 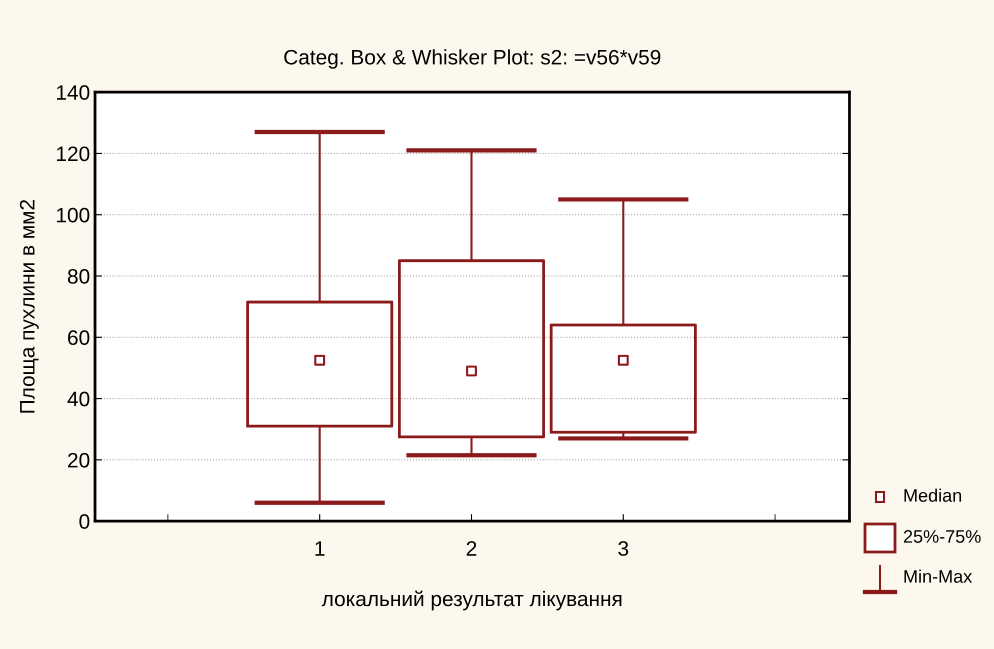 What do you see at coordinates (938, 576) in the screenshot?
I see `text: Min-Max` at bounding box center [938, 576].